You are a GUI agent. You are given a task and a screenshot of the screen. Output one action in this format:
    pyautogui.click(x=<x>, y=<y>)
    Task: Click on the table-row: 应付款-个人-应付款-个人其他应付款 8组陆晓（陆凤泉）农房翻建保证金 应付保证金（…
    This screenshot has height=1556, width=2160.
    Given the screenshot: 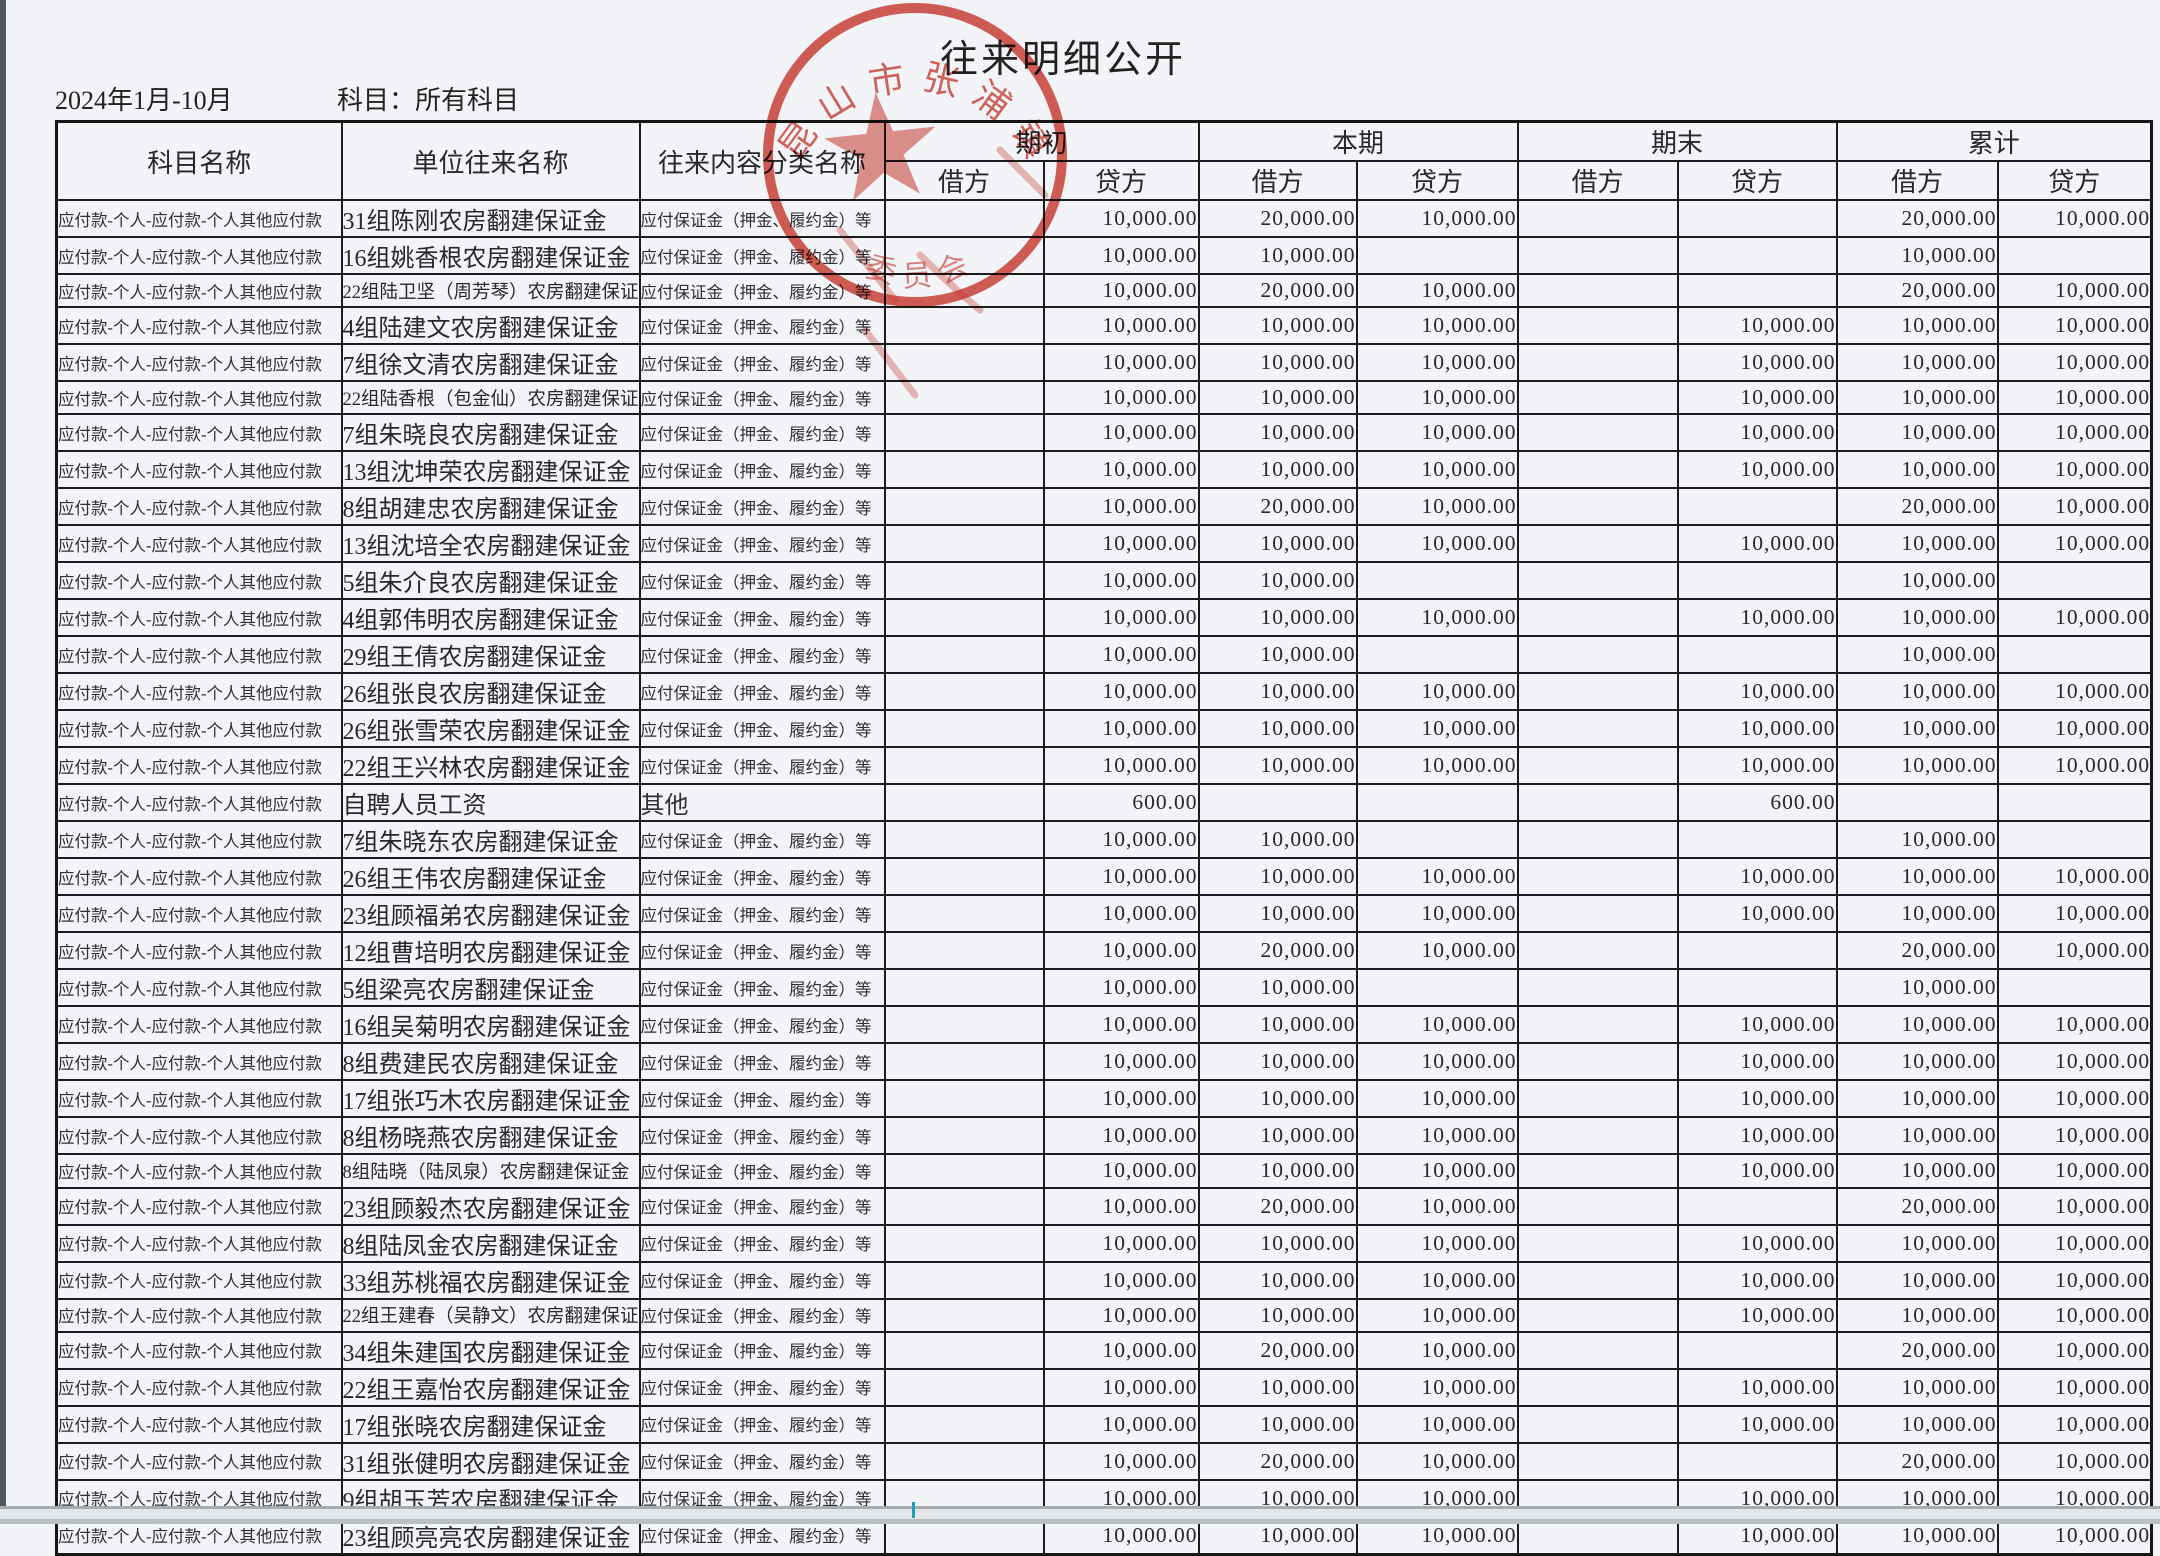 What is the action you would take?
    pyautogui.click(x=1104, y=1171)
    